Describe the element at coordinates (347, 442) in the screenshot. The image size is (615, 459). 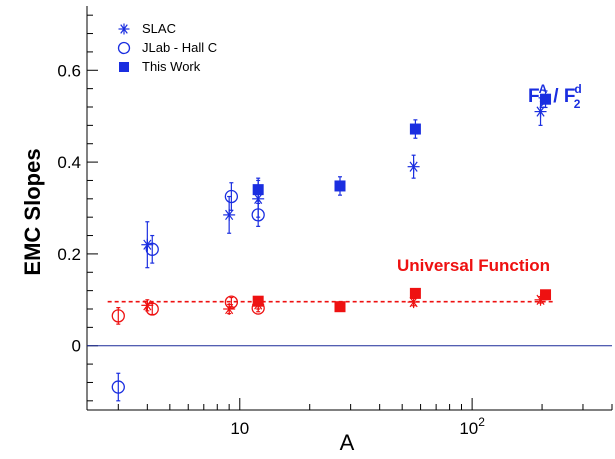
I see `x-axis-title: A` at that location.